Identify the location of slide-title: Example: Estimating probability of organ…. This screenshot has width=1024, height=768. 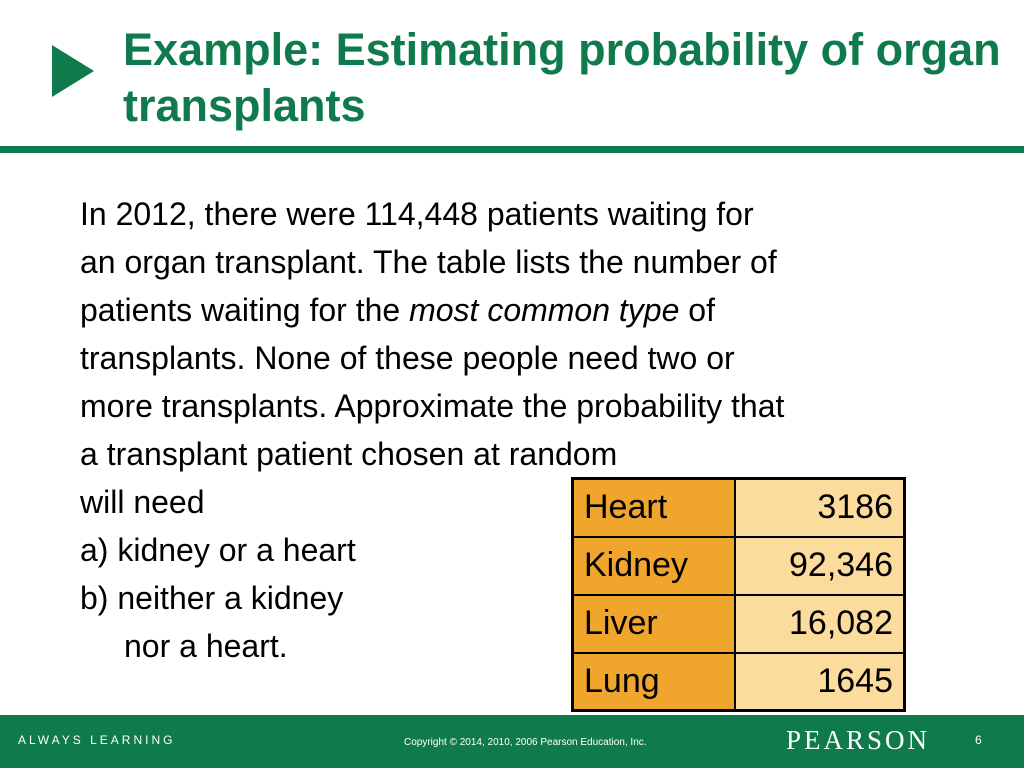
(562, 77).